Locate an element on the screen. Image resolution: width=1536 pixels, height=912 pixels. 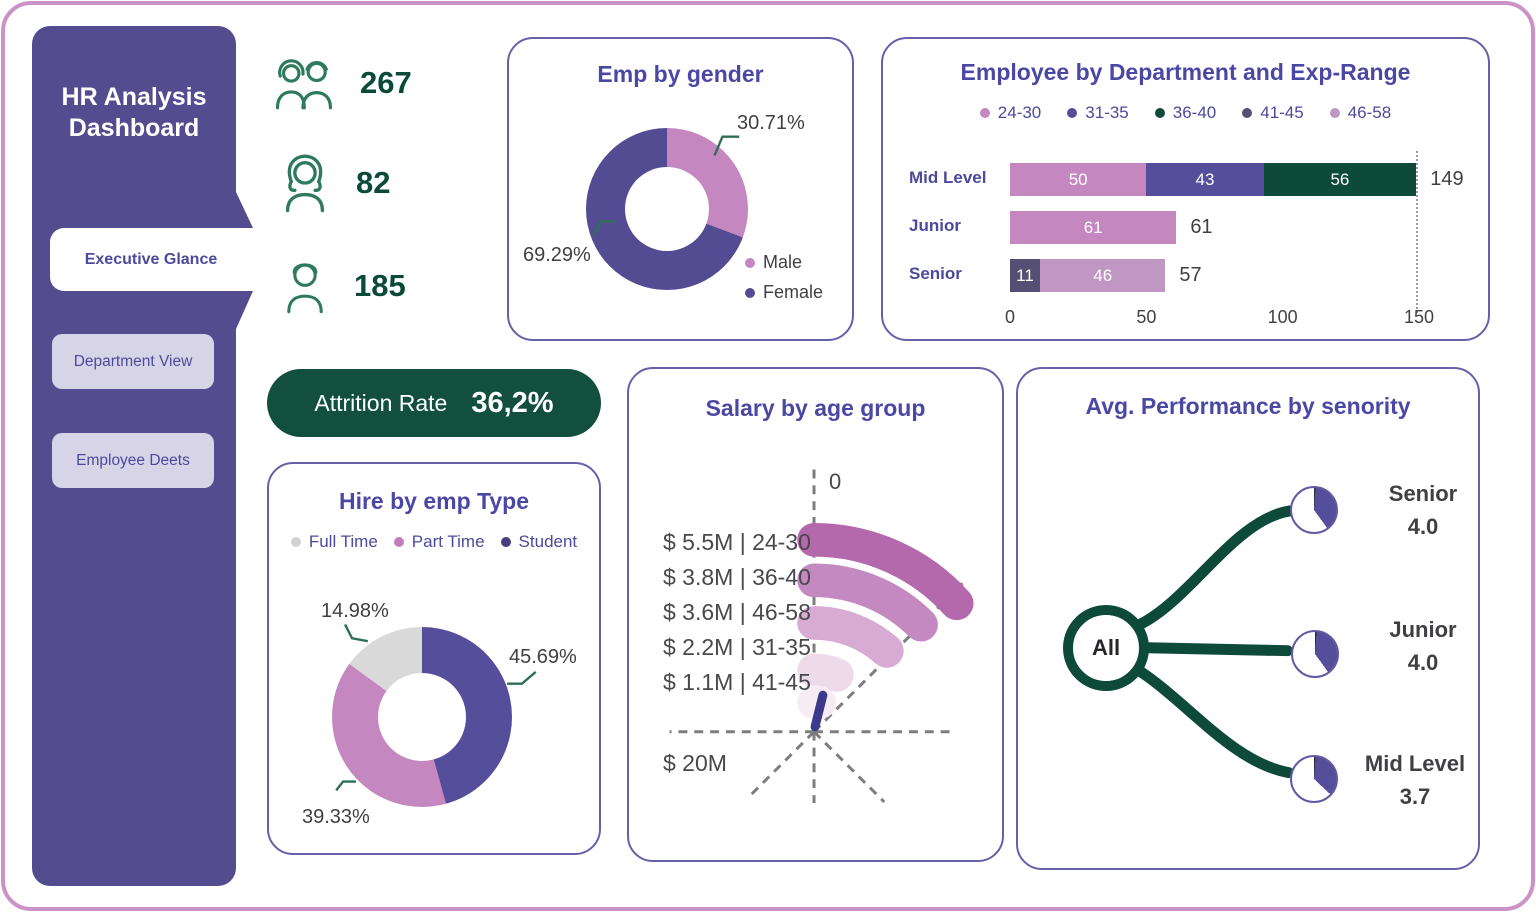
attrition-value: 36,2% is located at coordinates (512, 402).